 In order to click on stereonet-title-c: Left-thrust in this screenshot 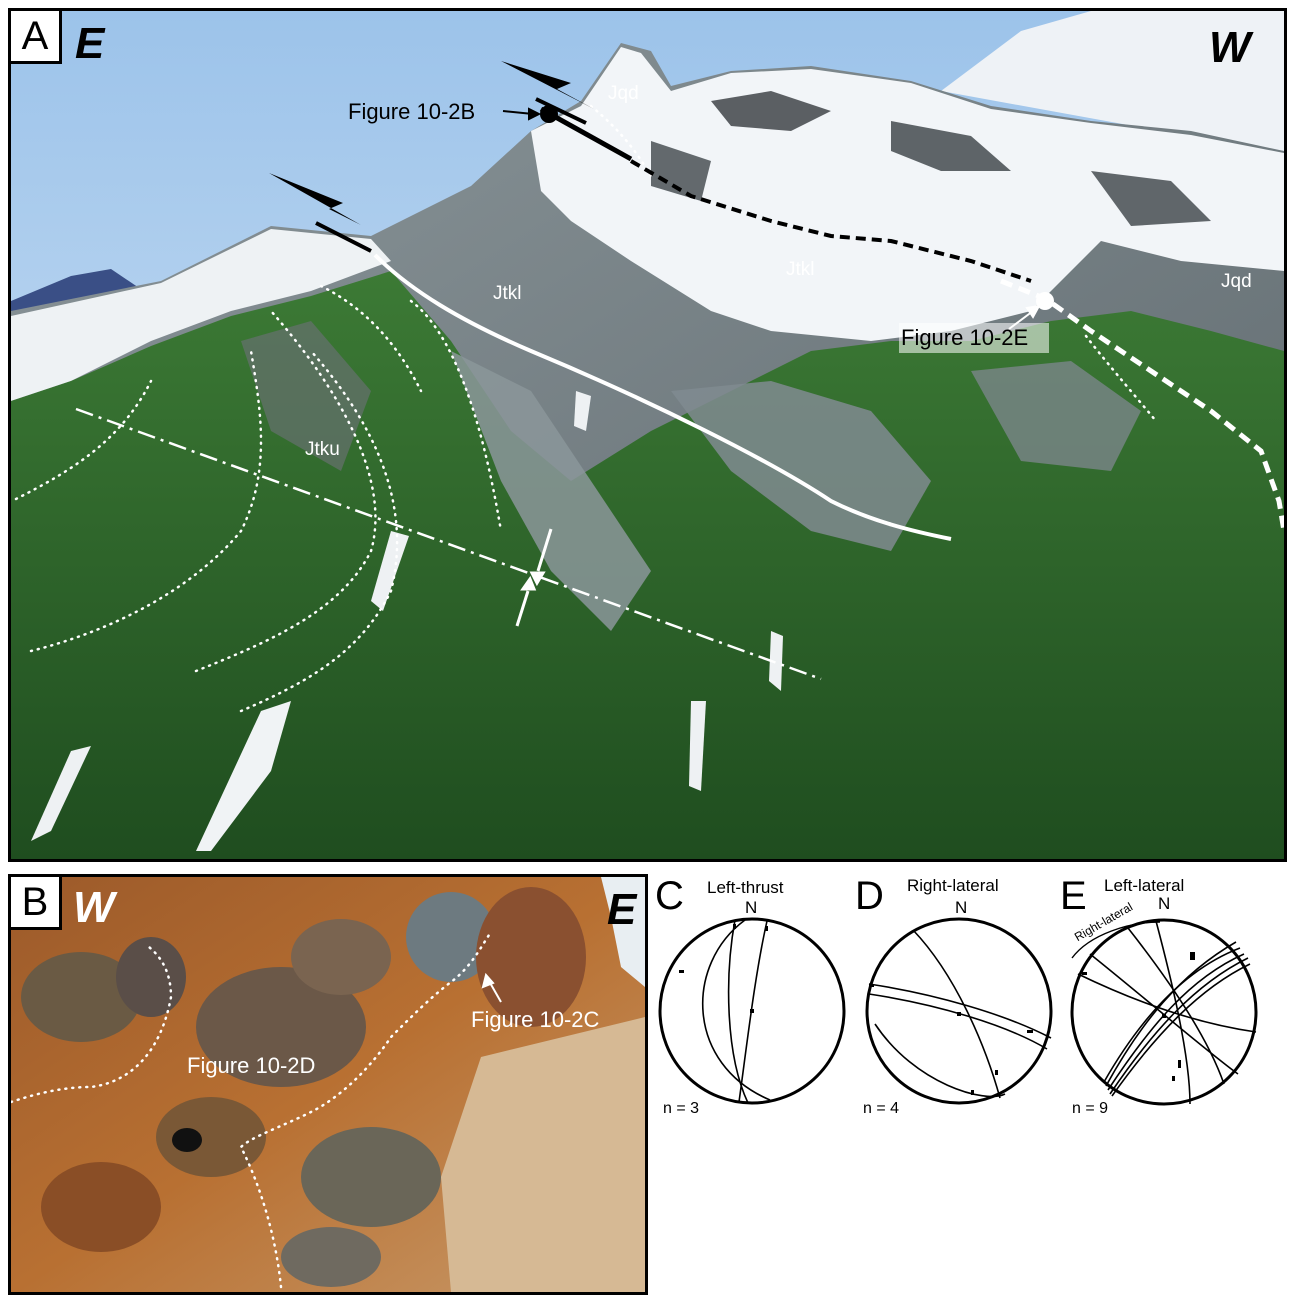, I will do `click(745, 887)`.